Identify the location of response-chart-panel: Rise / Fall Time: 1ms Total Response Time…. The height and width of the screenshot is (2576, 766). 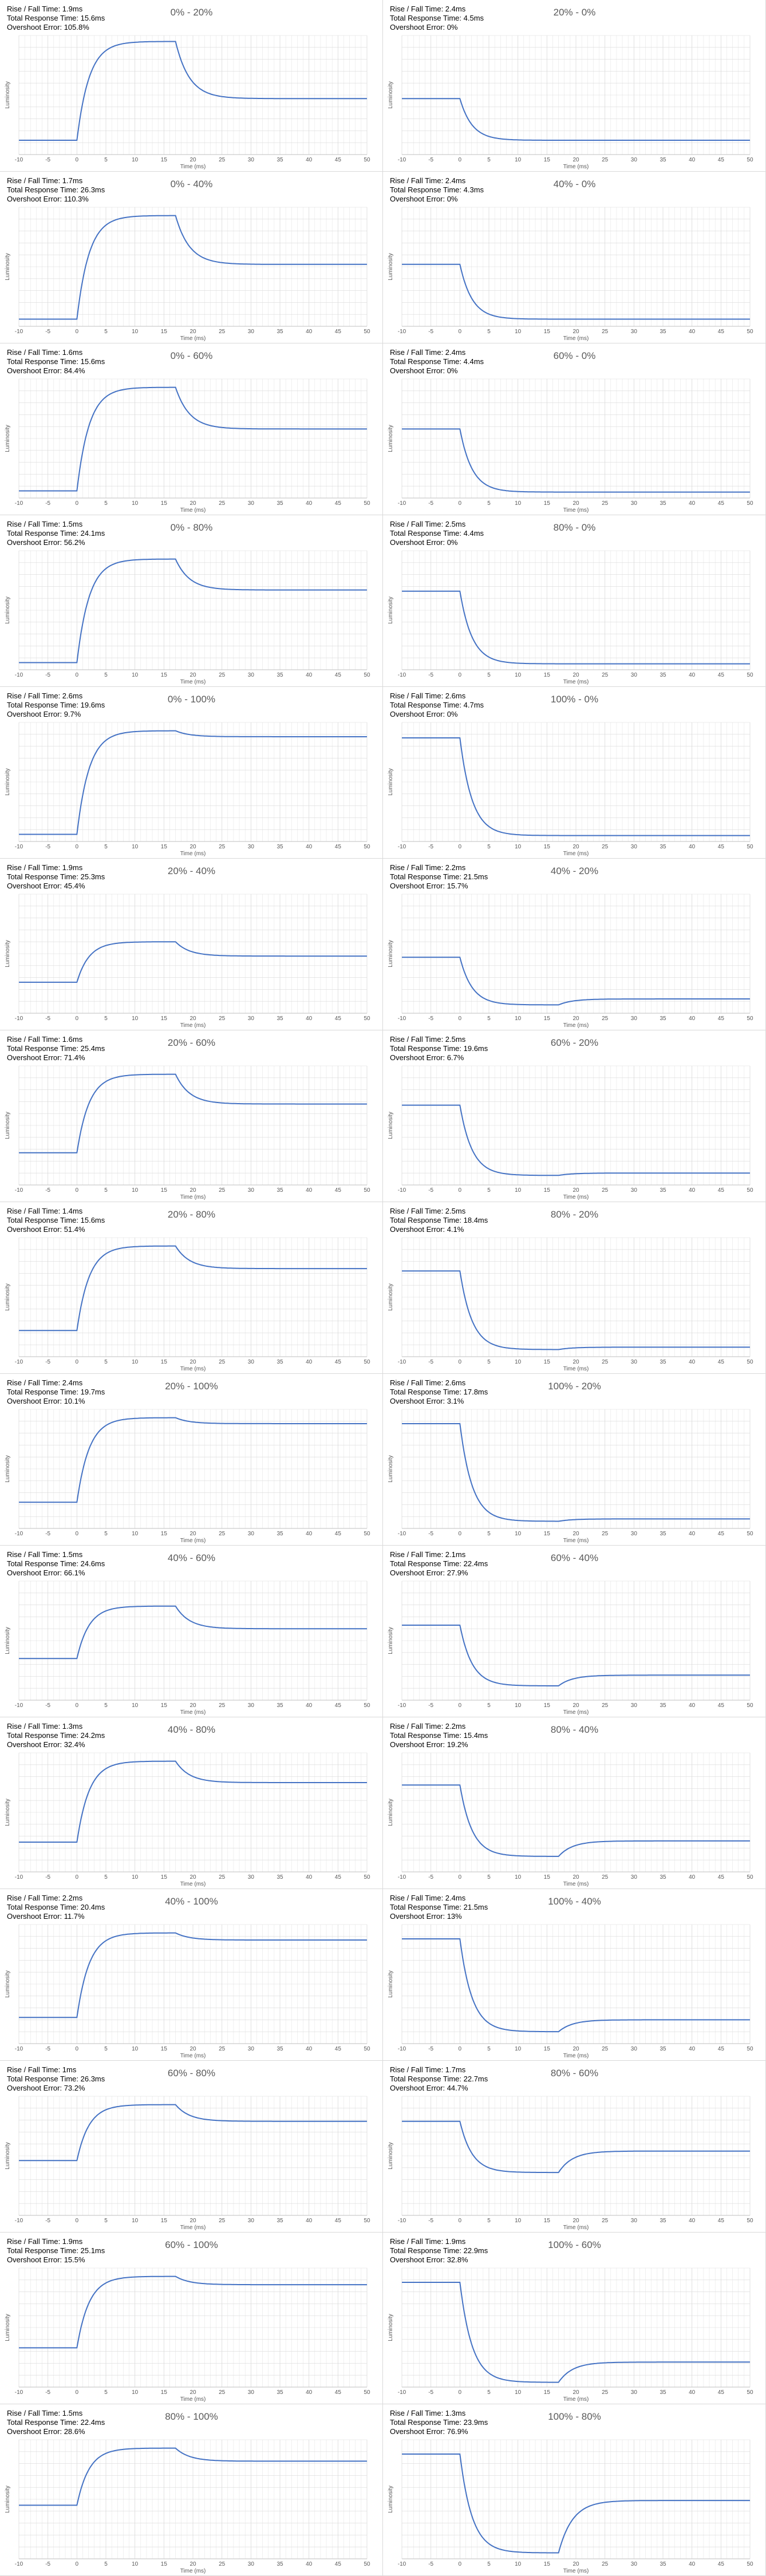
(191, 2147).